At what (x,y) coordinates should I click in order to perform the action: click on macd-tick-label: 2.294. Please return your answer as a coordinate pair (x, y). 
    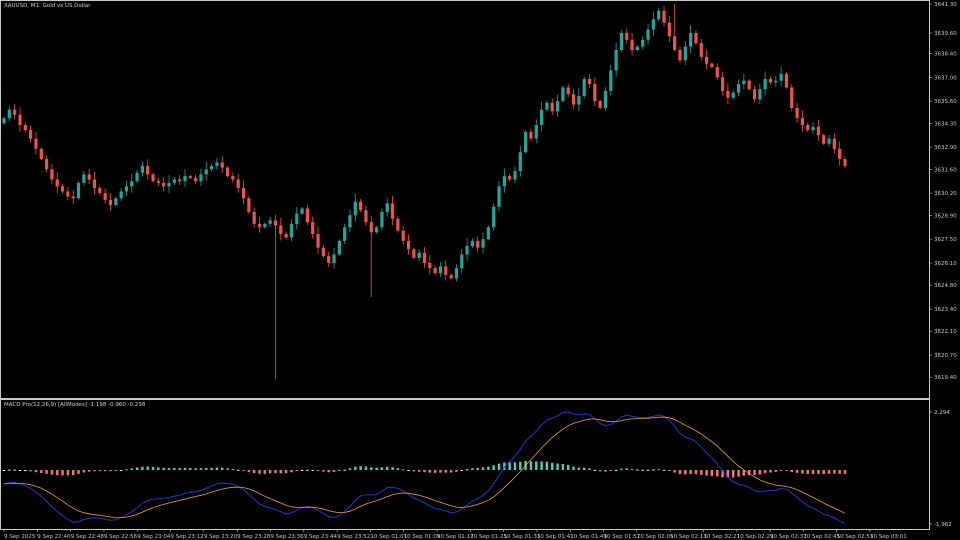
    Looking at the image, I should click on (942, 413).